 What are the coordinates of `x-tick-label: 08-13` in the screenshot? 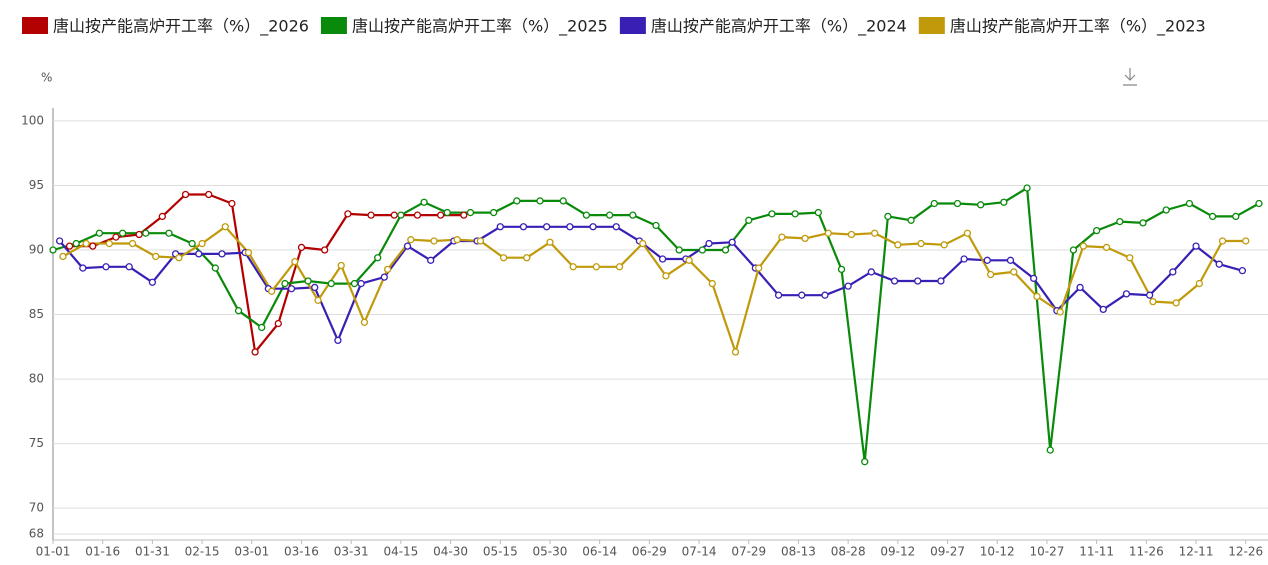 It's located at (798, 552).